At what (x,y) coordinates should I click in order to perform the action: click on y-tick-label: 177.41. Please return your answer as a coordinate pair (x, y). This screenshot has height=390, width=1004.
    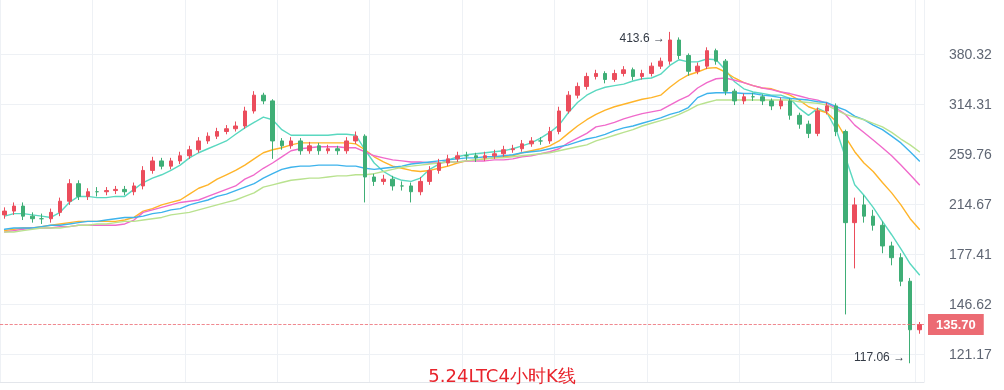
    Looking at the image, I should click on (971, 254).